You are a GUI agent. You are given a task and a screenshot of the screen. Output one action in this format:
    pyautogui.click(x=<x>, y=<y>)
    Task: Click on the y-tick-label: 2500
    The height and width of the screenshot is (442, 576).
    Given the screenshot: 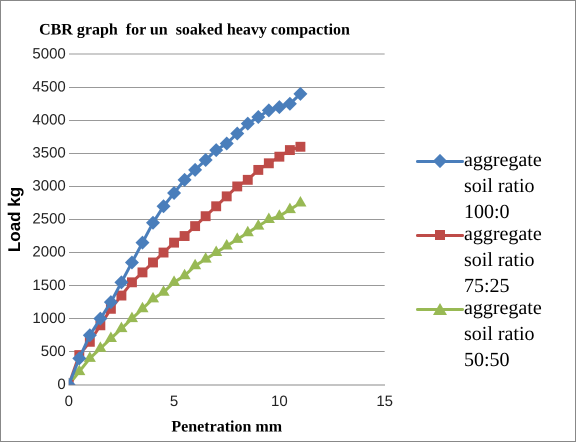 What is the action you would take?
    pyautogui.click(x=49, y=219)
    